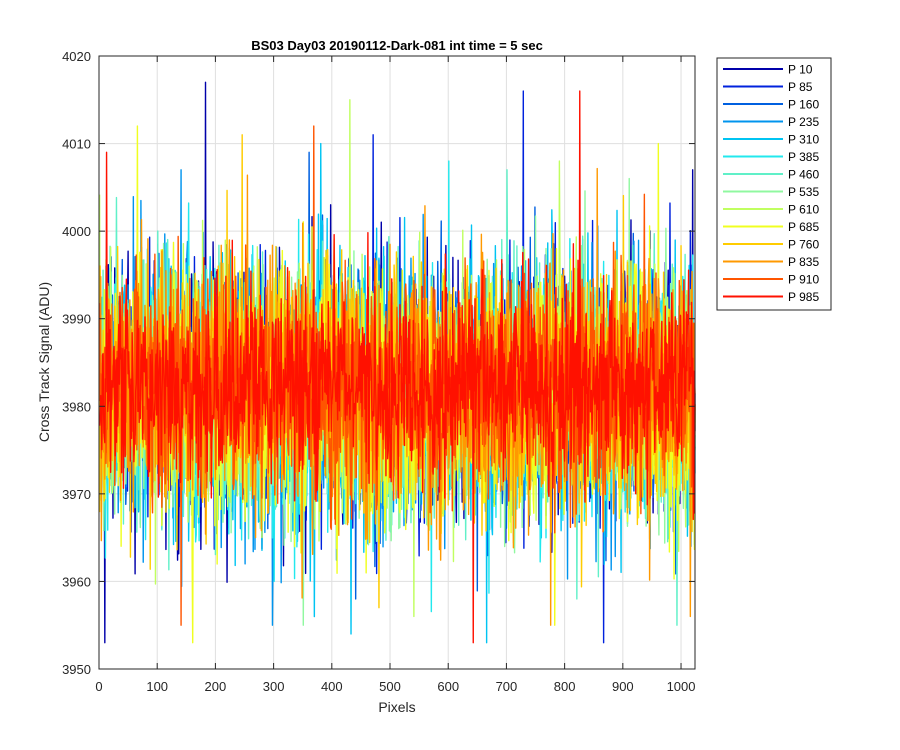 Image resolution: width=900 pixels, height=750 pixels. What do you see at coordinates (681, 686) in the screenshot?
I see `x-tick-label: 1000` at bounding box center [681, 686].